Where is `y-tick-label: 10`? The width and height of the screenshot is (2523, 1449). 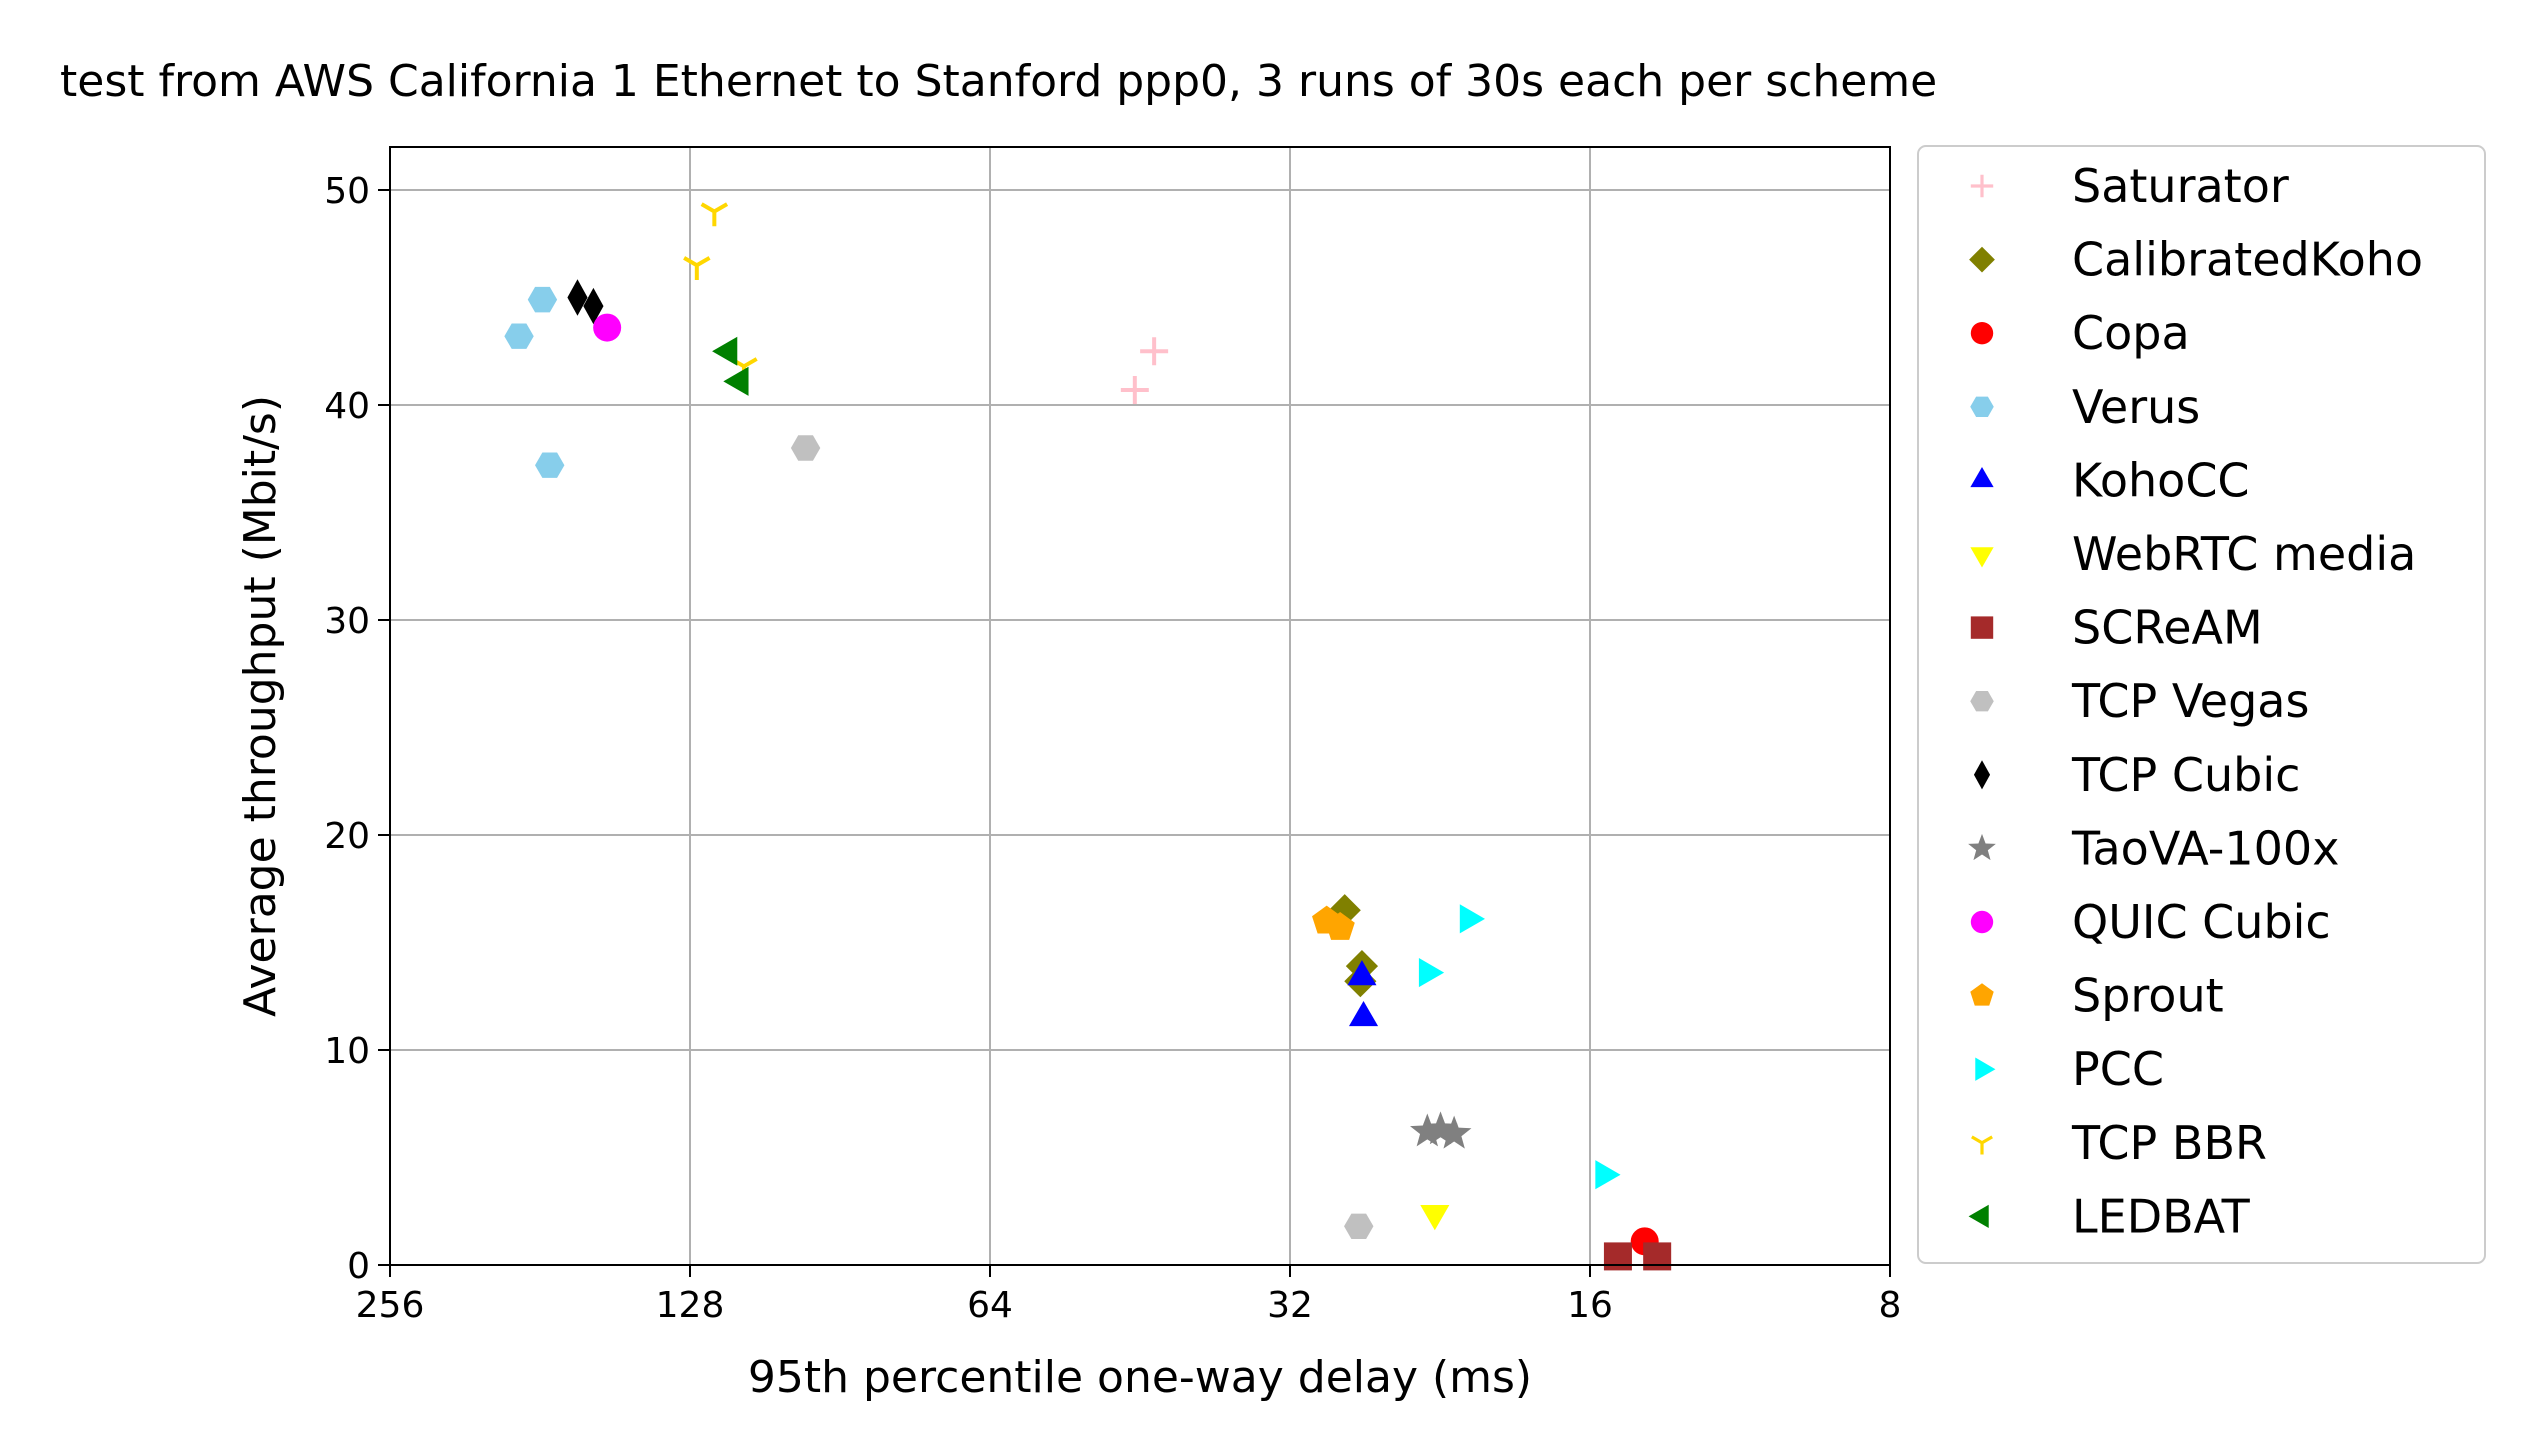 y-tick-label: 10 is located at coordinates (347, 1051).